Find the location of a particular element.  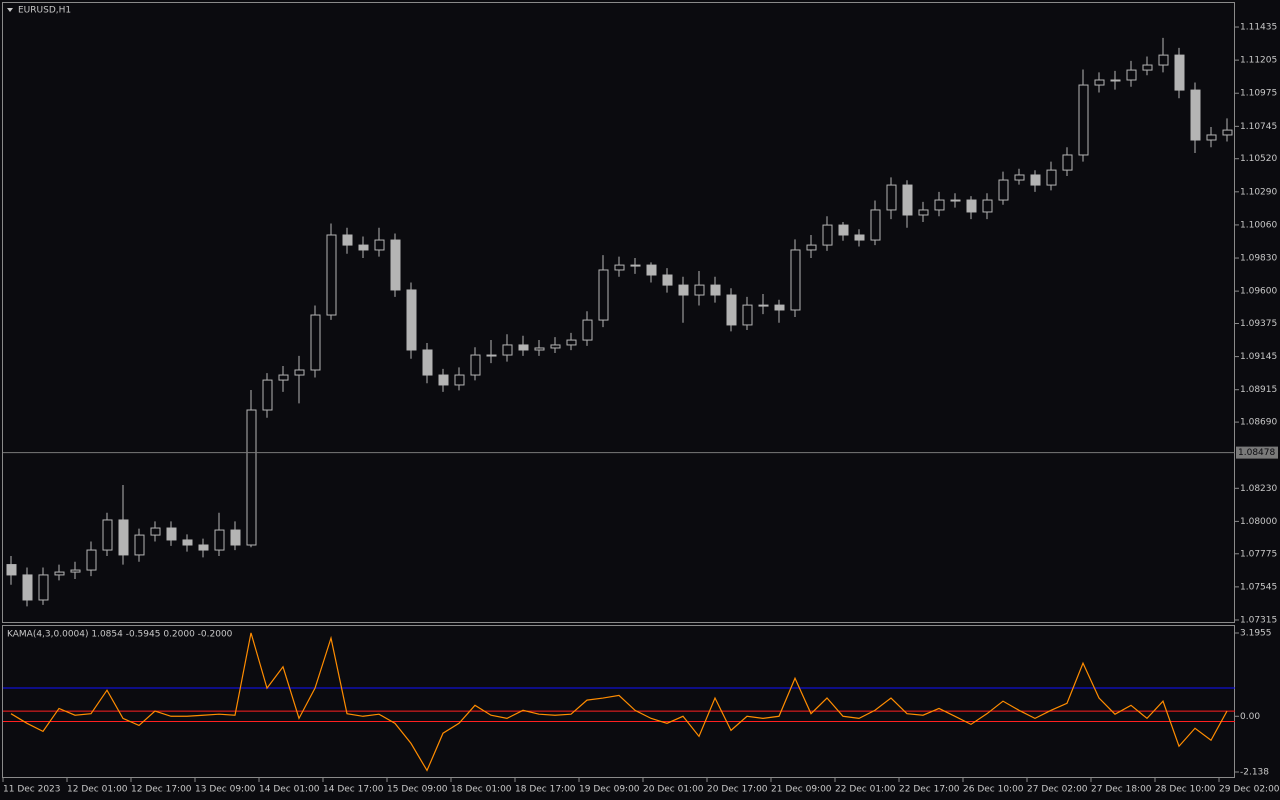

x-tick-label: 27 Dec 18:00 is located at coordinates (1121, 790).